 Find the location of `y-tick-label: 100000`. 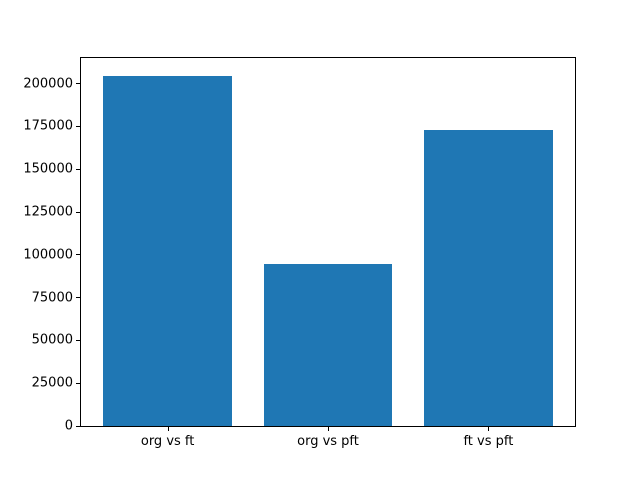

y-tick-label: 100000 is located at coordinates (48, 255).